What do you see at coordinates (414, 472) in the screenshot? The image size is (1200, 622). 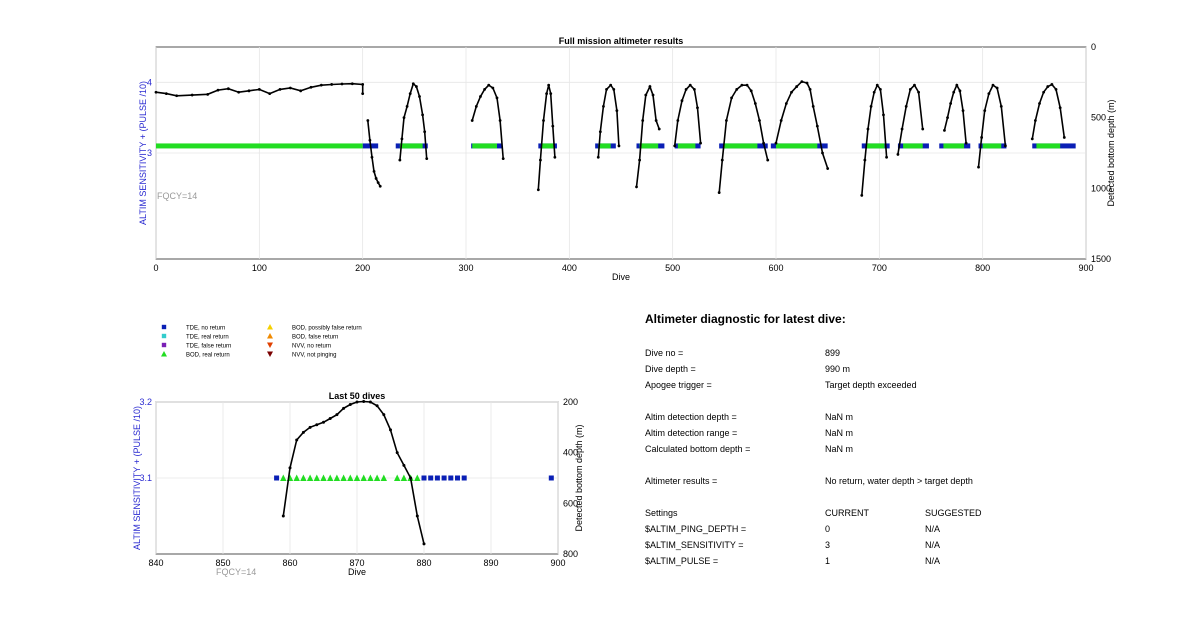 I see `chart-marks` at bounding box center [414, 472].